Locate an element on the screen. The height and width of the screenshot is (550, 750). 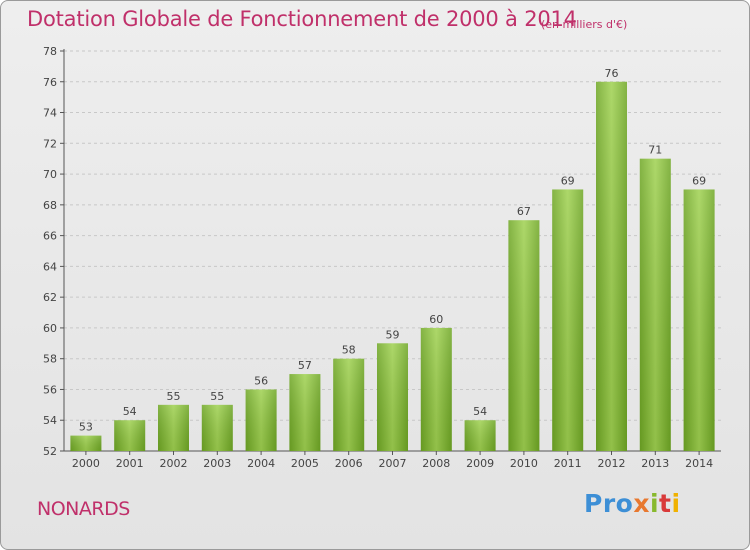
y-tick-label: 58 is located at coordinates (50, 359).